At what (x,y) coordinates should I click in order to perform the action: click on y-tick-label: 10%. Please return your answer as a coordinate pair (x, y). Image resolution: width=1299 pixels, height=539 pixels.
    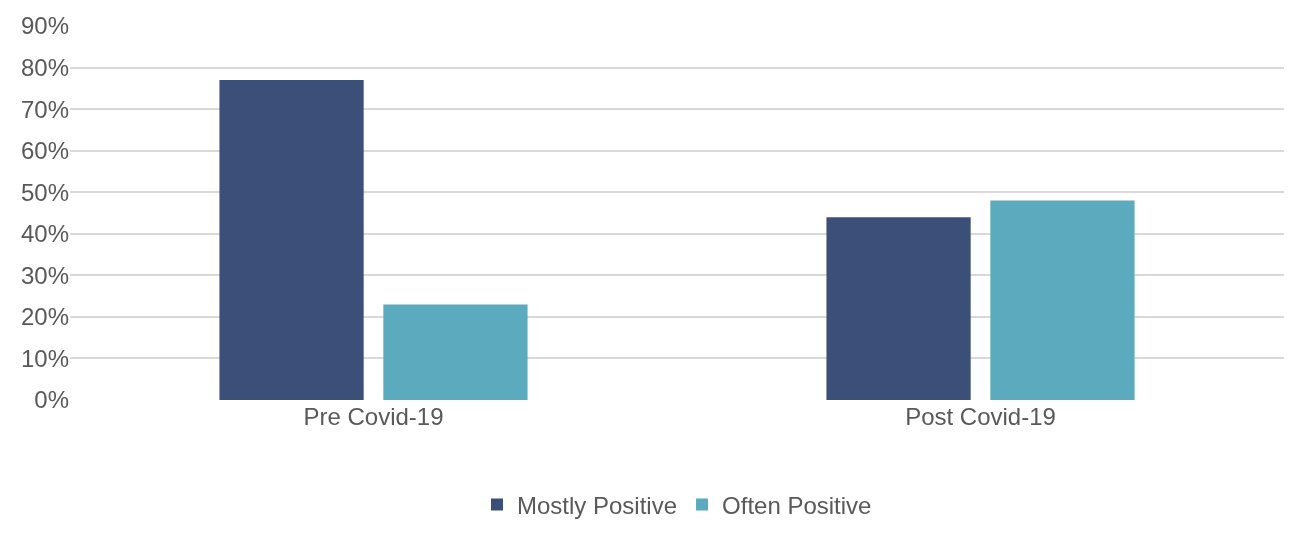
    Looking at the image, I should click on (44, 358).